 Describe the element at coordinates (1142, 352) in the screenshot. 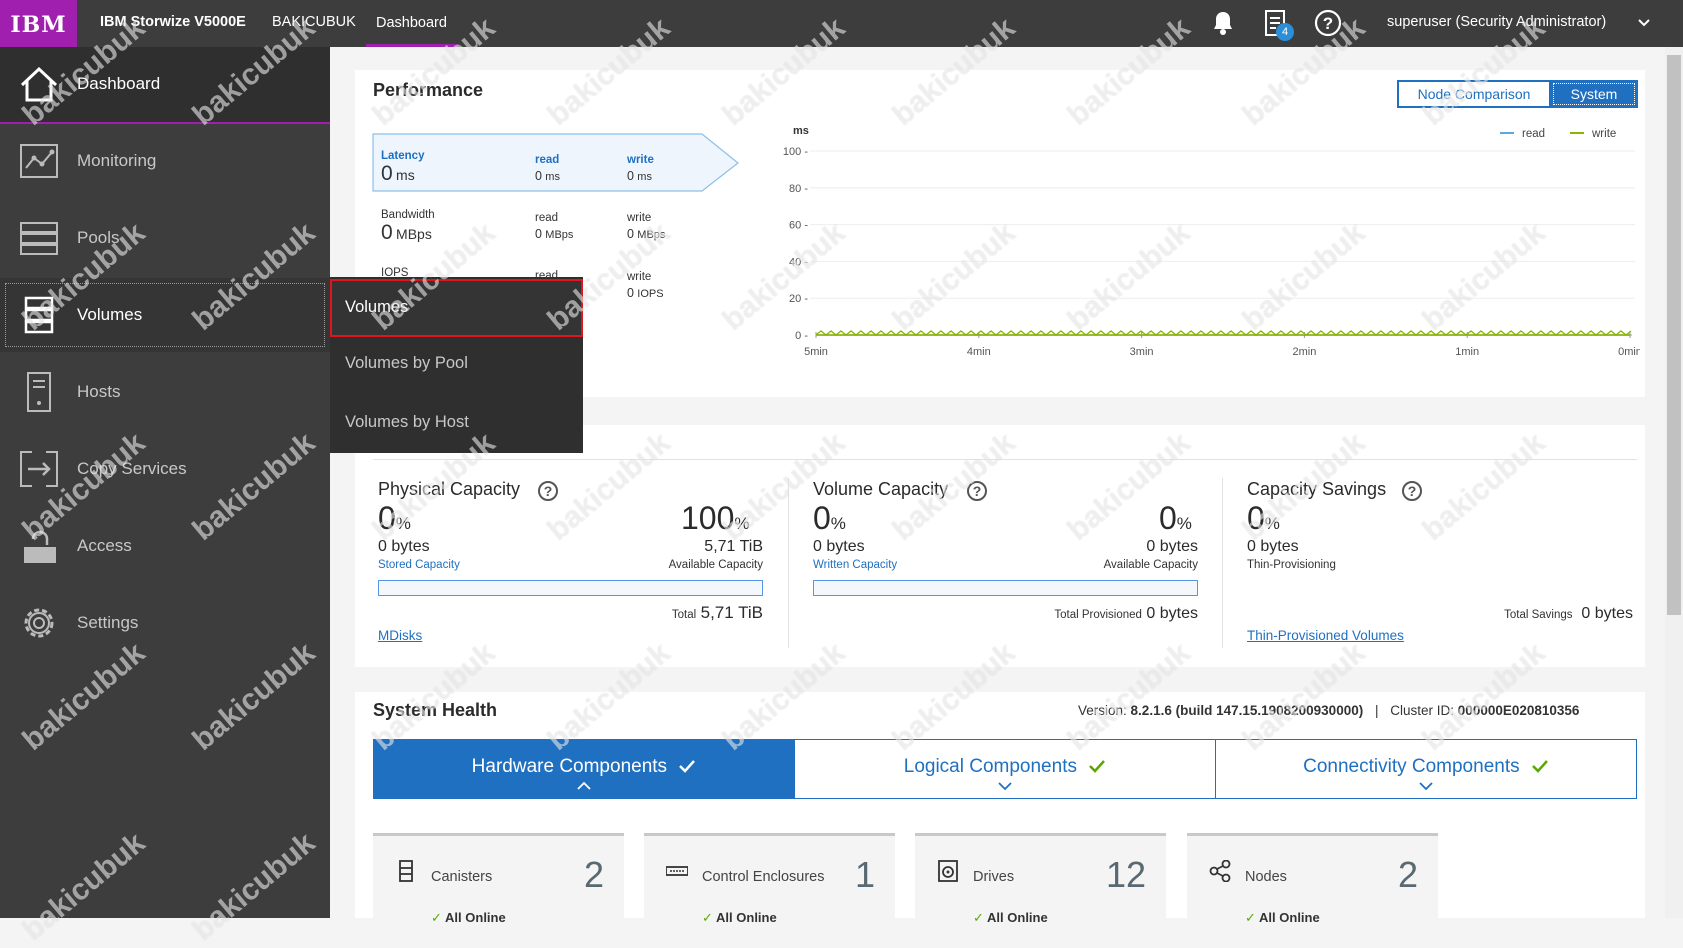

I see `x-tick-label: 3min` at that location.